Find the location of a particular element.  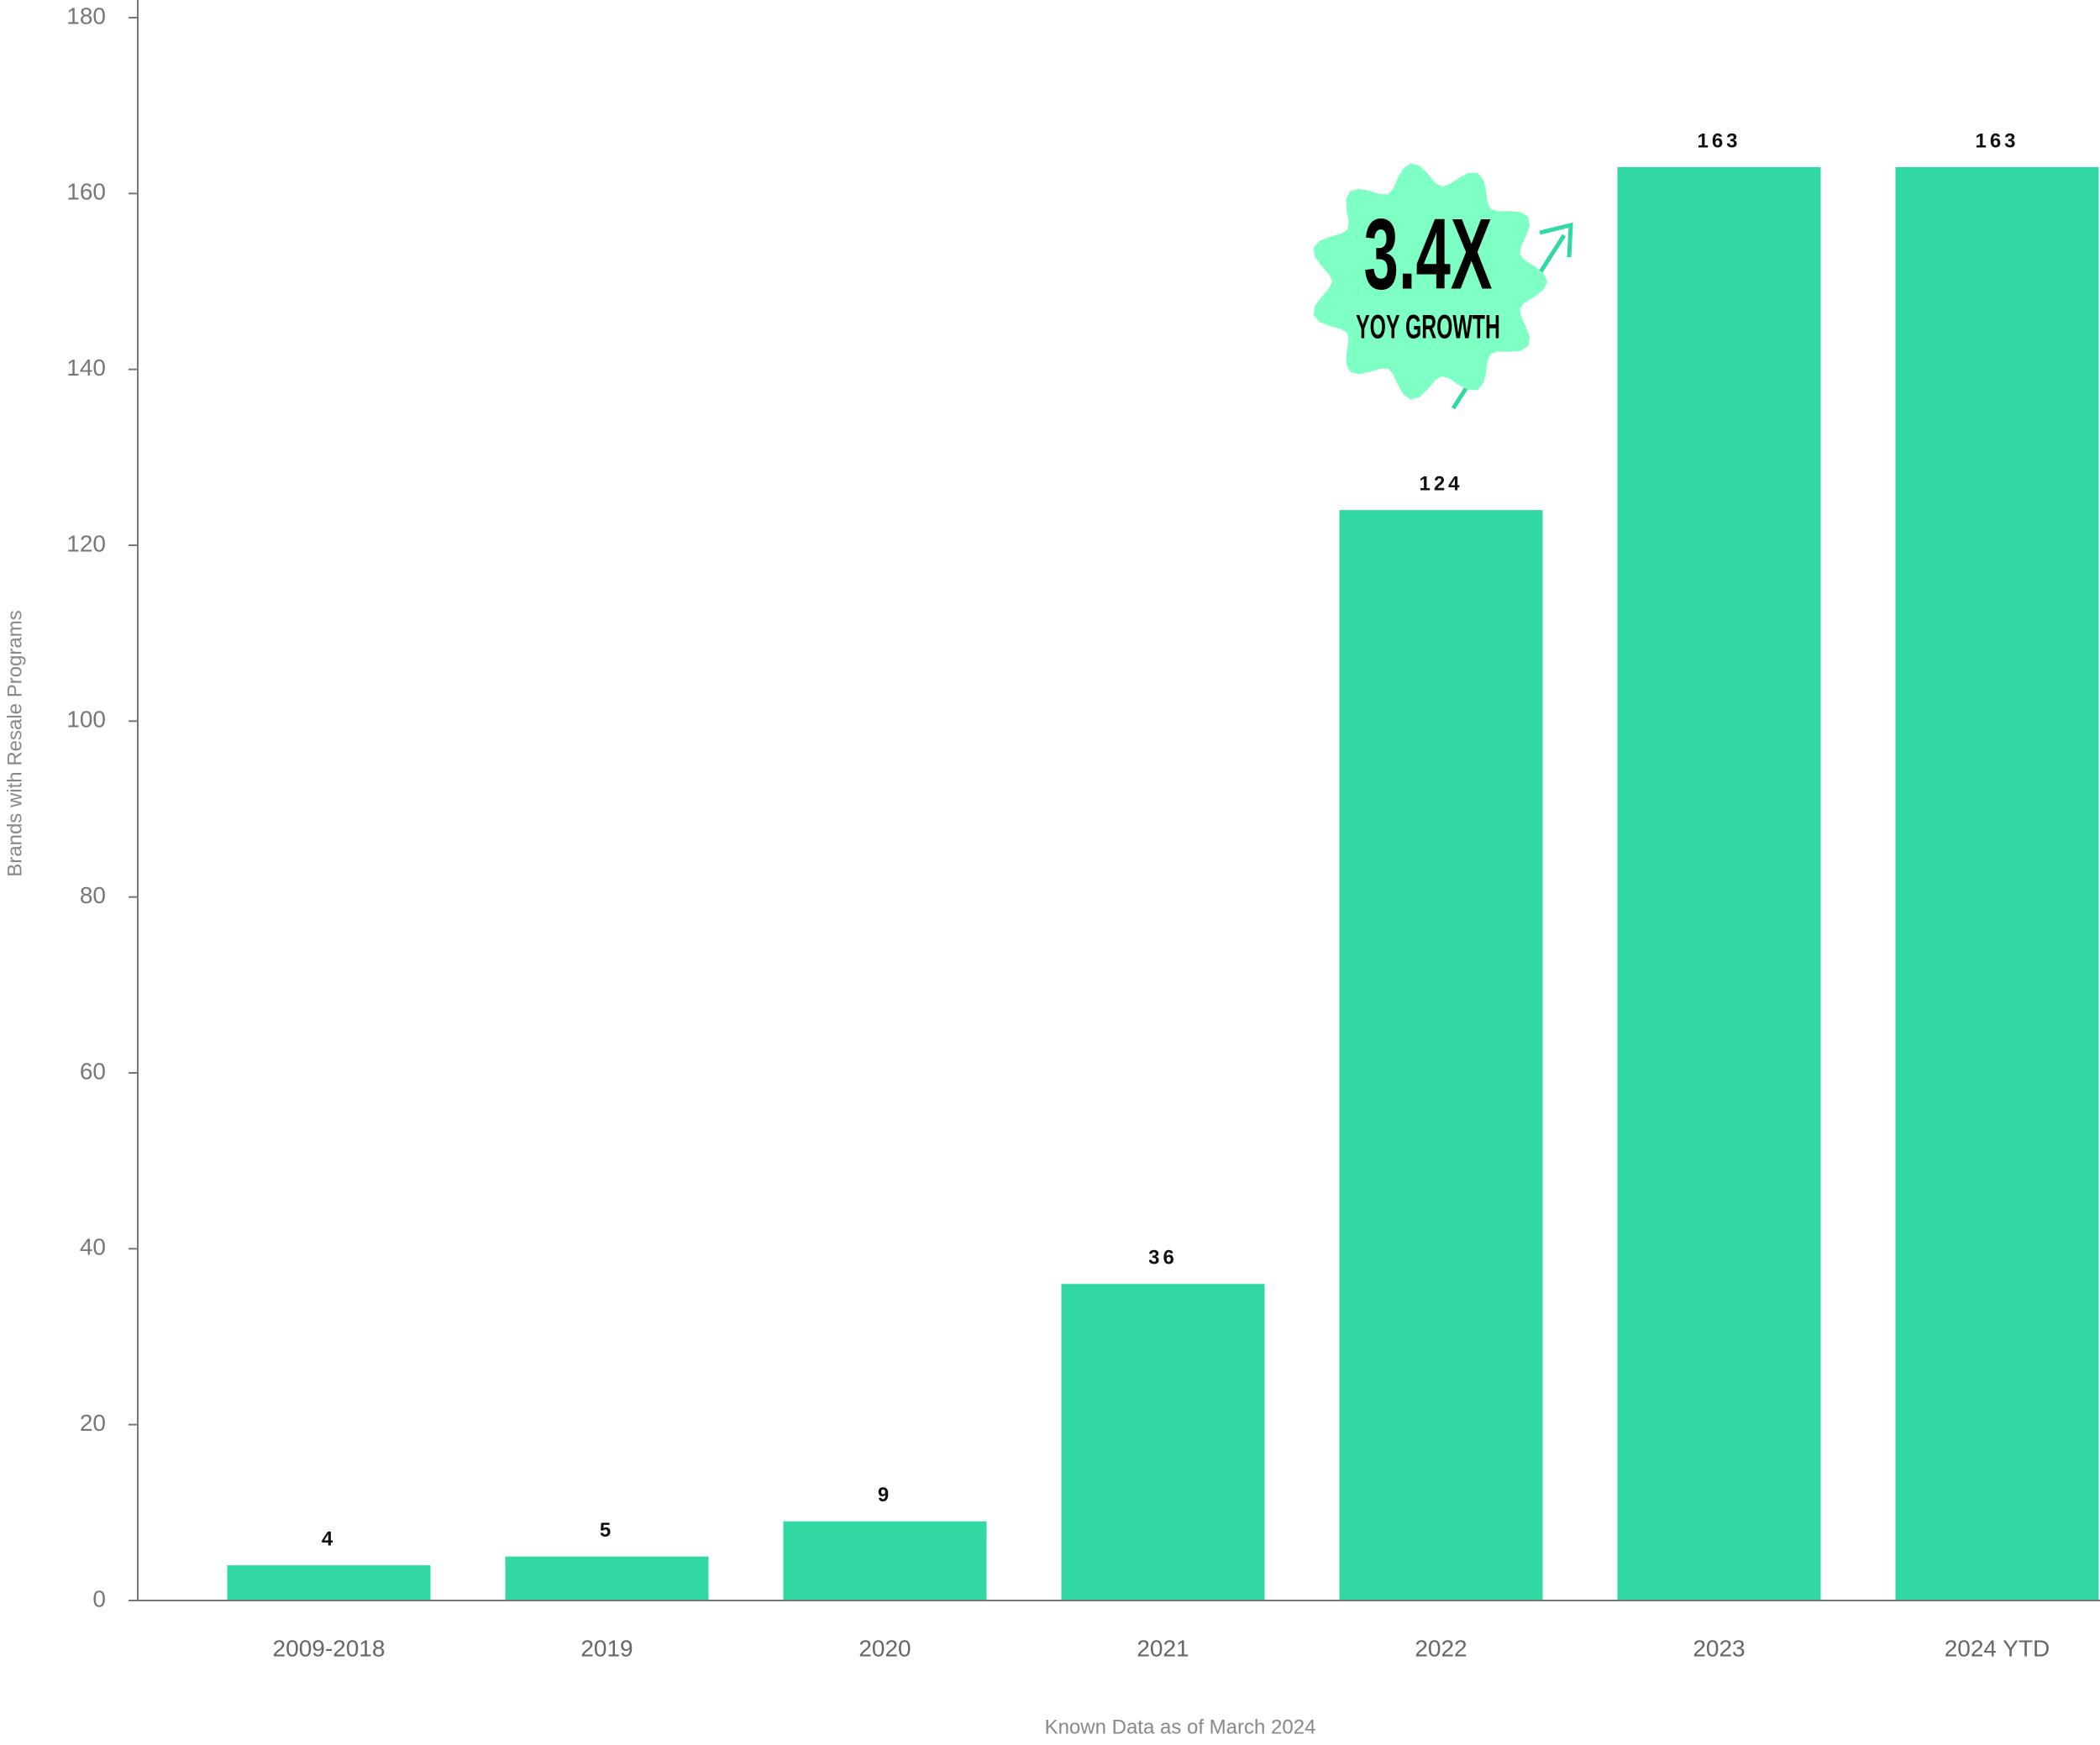

badge-headline: 3.4X is located at coordinates (1427, 255).